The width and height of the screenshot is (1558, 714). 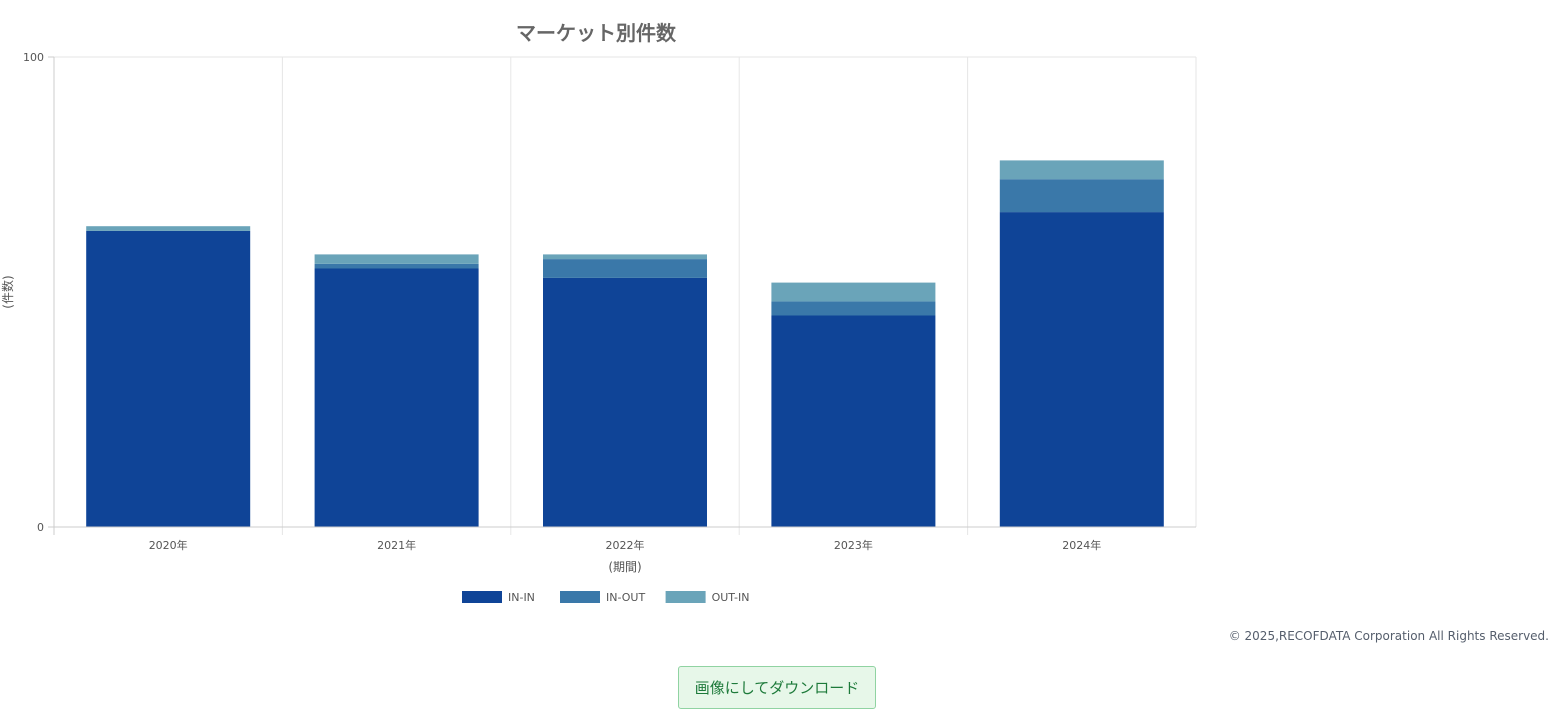 I want to click on legend-label: IN-IN, so click(x=521, y=597).